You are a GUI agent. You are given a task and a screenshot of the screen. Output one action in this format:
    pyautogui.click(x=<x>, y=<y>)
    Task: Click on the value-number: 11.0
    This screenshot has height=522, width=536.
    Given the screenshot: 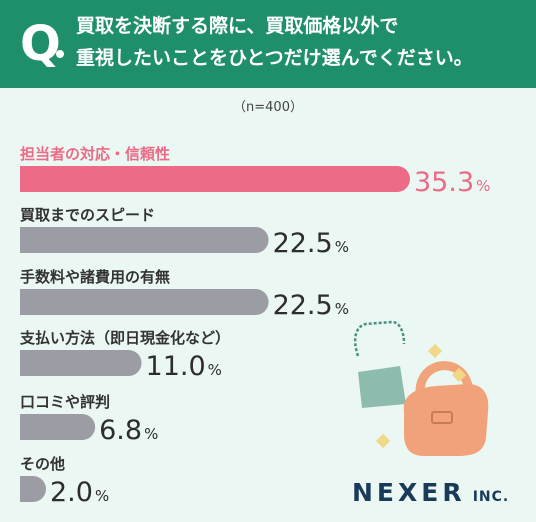 What is the action you would take?
    pyautogui.click(x=176, y=366)
    